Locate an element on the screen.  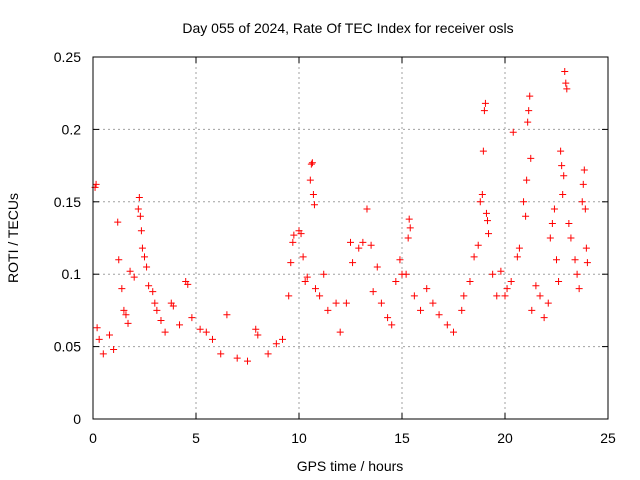
y-tick-label: 0.1 is located at coordinates (72, 274).